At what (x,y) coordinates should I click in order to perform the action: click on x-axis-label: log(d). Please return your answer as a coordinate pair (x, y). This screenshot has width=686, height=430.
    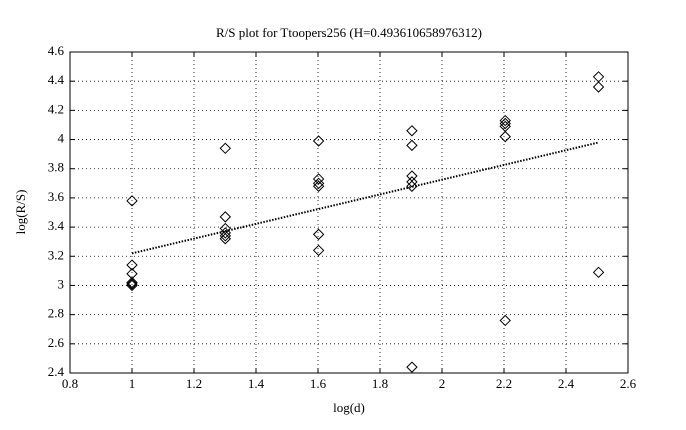
    Looking at the image, I should click on (349, 407).